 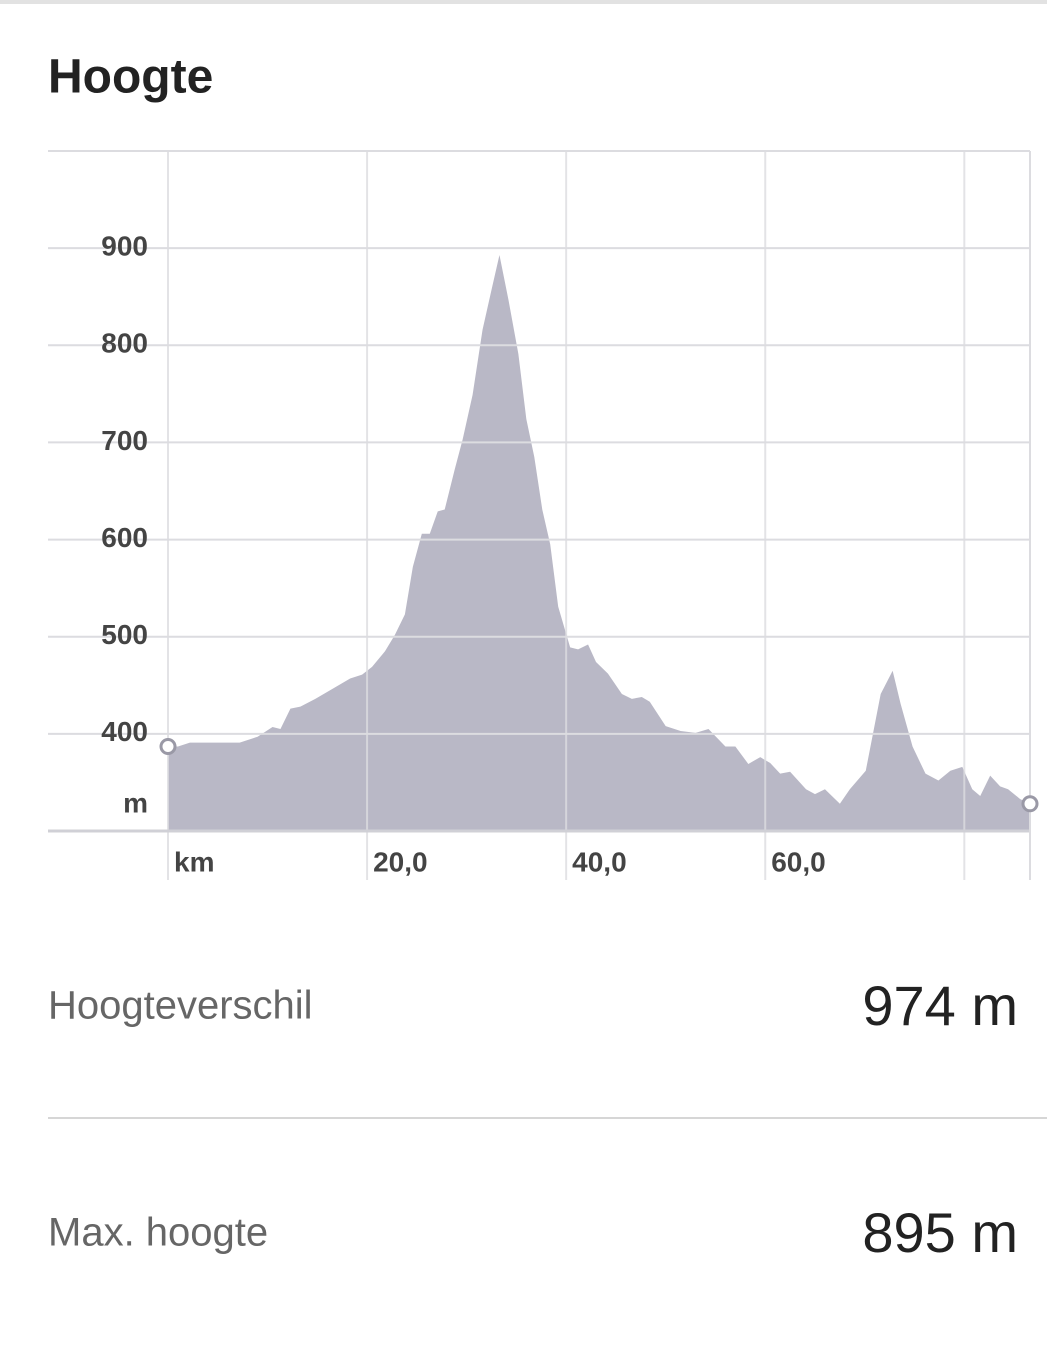 What do you see at coordinates (940, 1232) in the screenshot?
I see `stat-value: 895 m` at bounding box center [940, 1232].